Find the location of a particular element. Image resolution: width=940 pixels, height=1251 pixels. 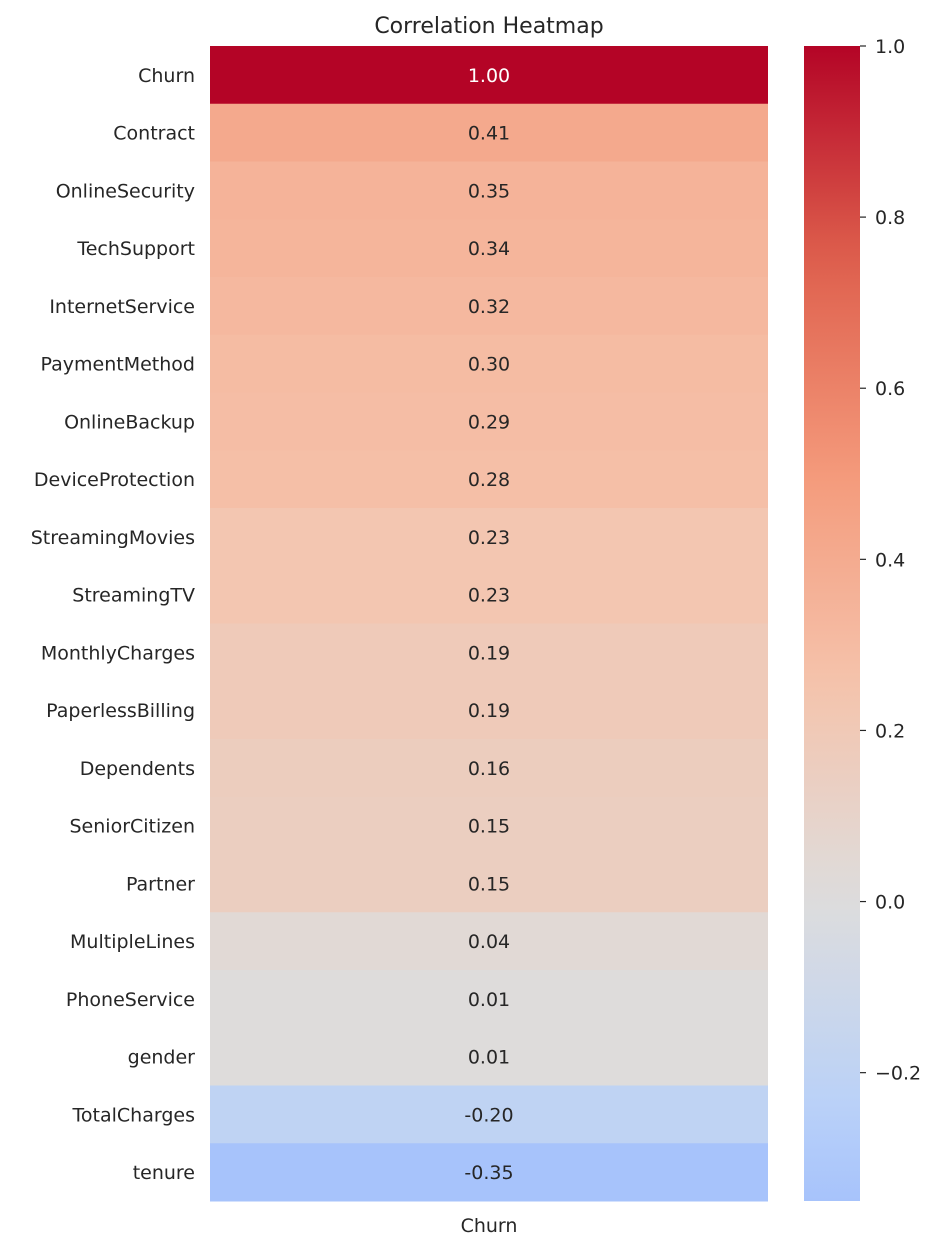

cell-value-senior-citizen: 0.15 is located at coordinates (489, 827).